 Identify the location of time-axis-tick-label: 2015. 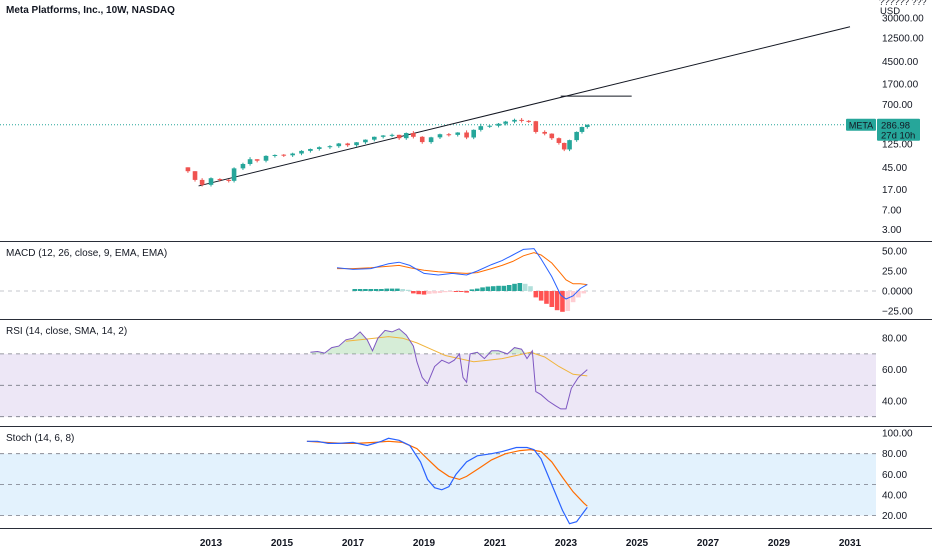
(282, 543).